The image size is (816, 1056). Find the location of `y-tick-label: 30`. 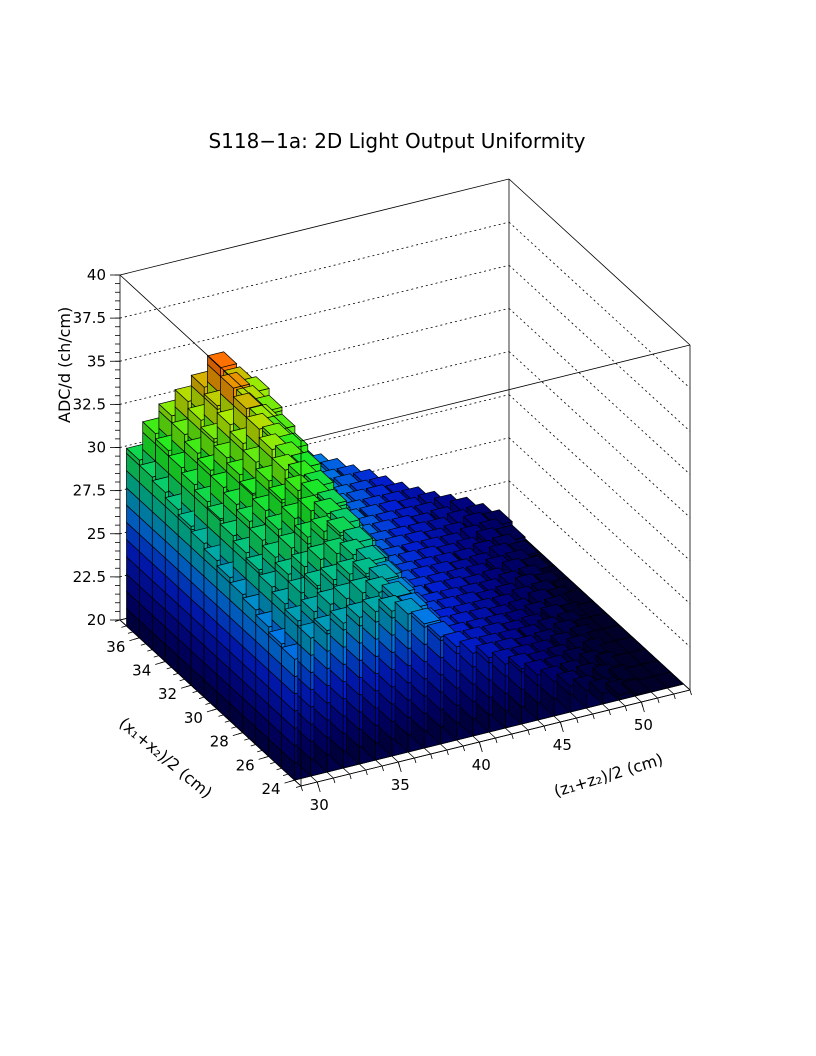

y-tick-label: 30 is located at coordinates (193, 718).